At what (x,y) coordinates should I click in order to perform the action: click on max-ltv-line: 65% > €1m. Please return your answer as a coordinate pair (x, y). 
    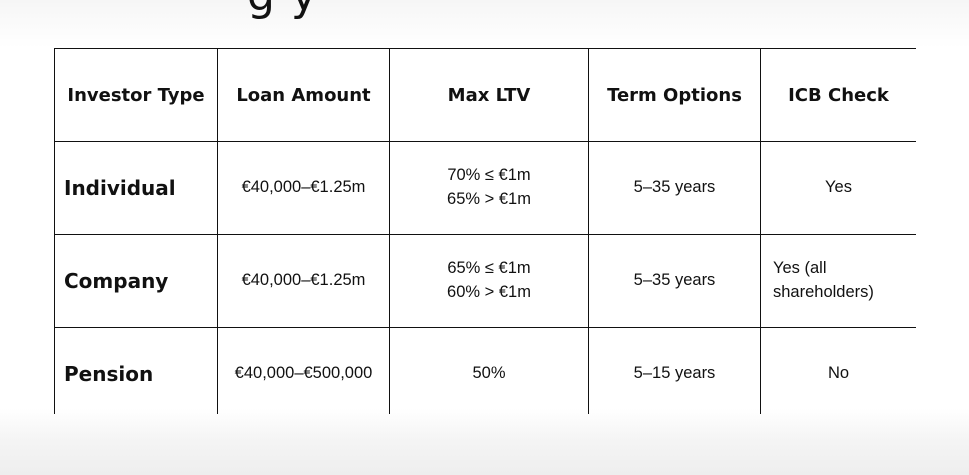
    Looking at the image, I should click on (489, 199).